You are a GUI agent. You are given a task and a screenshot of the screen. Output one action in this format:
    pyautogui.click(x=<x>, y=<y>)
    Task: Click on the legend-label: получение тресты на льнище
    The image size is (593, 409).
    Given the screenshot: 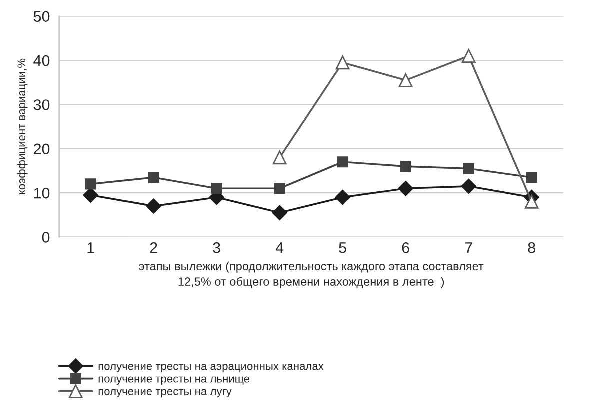 What is the action you would take?
    pyautogui.click(x=174, y=381)
    